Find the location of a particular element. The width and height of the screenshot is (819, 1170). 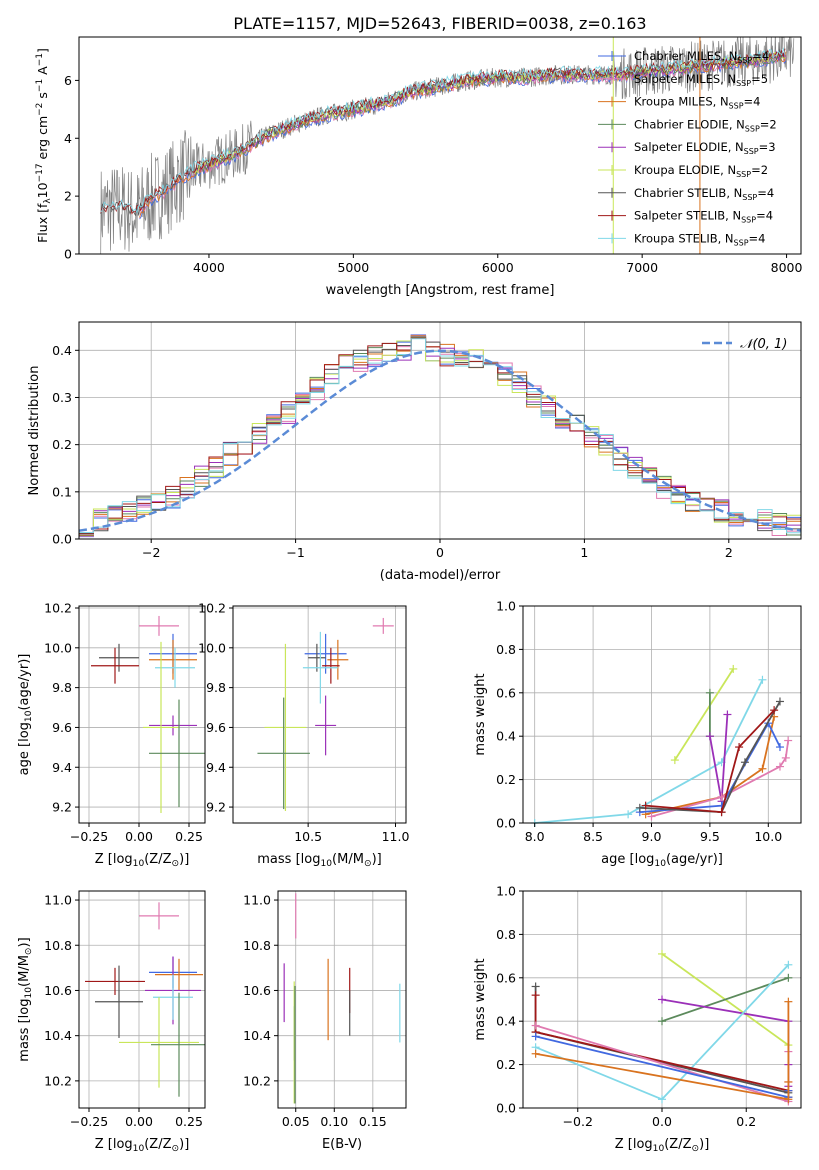

y-tick-label: 9.4 is located at coordinates (216, 767).